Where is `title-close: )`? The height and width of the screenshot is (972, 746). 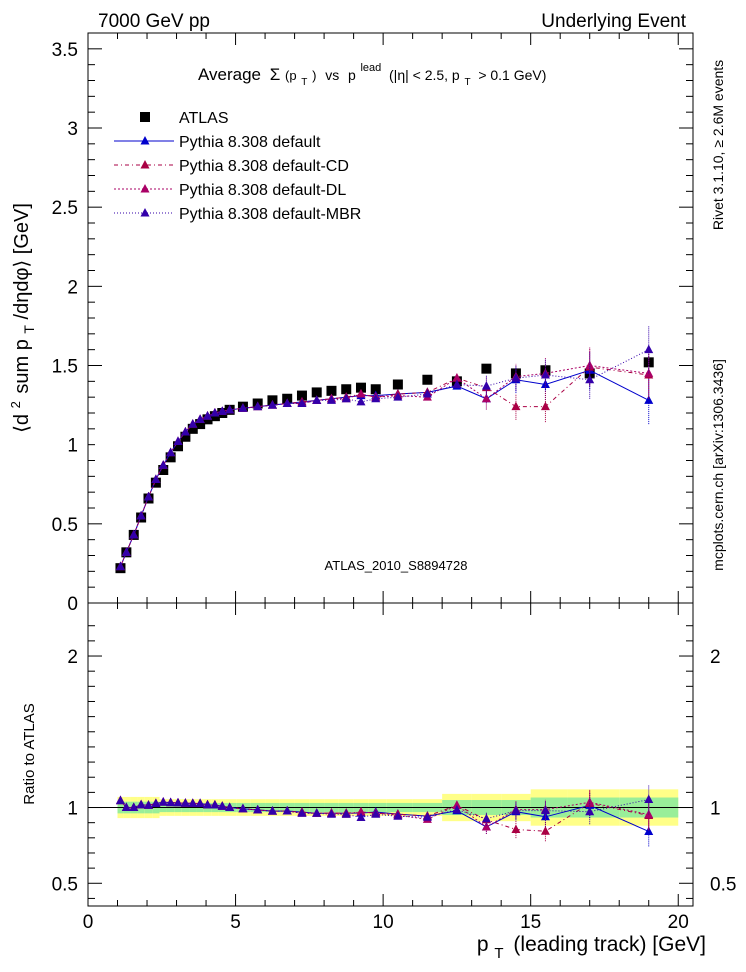
title-close: ) is located at coordinates (314, 75).